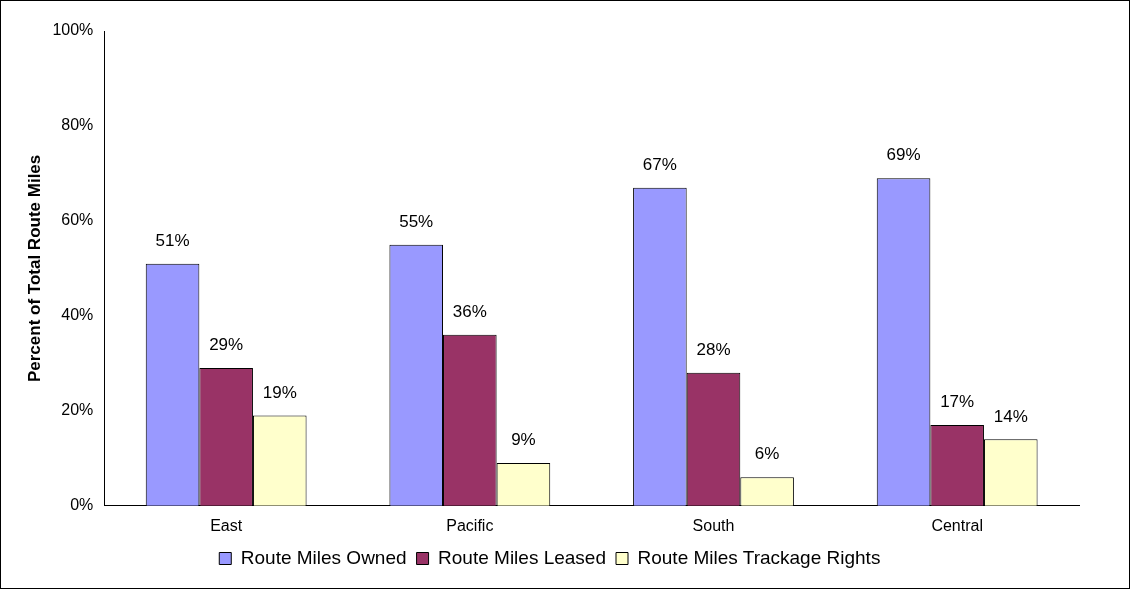  Describe the element at coordinates (713, 525) in the screenshot. I see `x-tick-label: South` at that location.